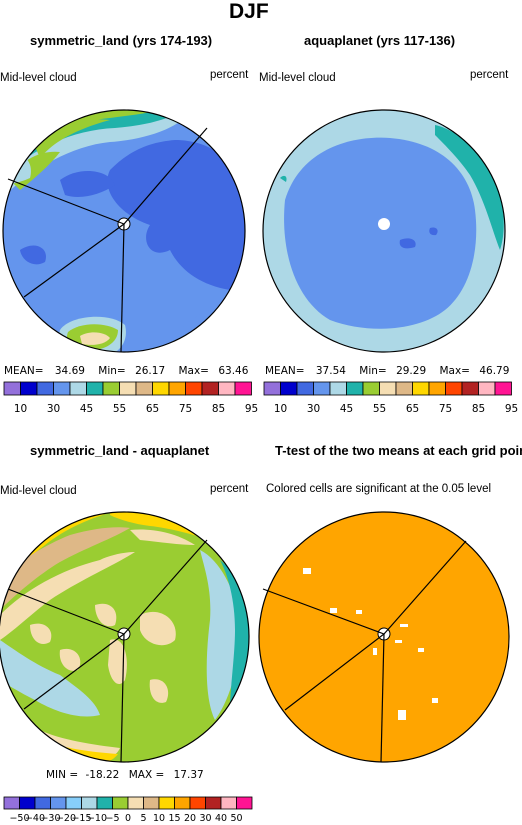 This screenshot has height=825, width=522. What do you see at coordinates (190, 818) in the screenshot?
I see `panel3-colorbar-tick-label: 20` at bounding box center [190, 818].